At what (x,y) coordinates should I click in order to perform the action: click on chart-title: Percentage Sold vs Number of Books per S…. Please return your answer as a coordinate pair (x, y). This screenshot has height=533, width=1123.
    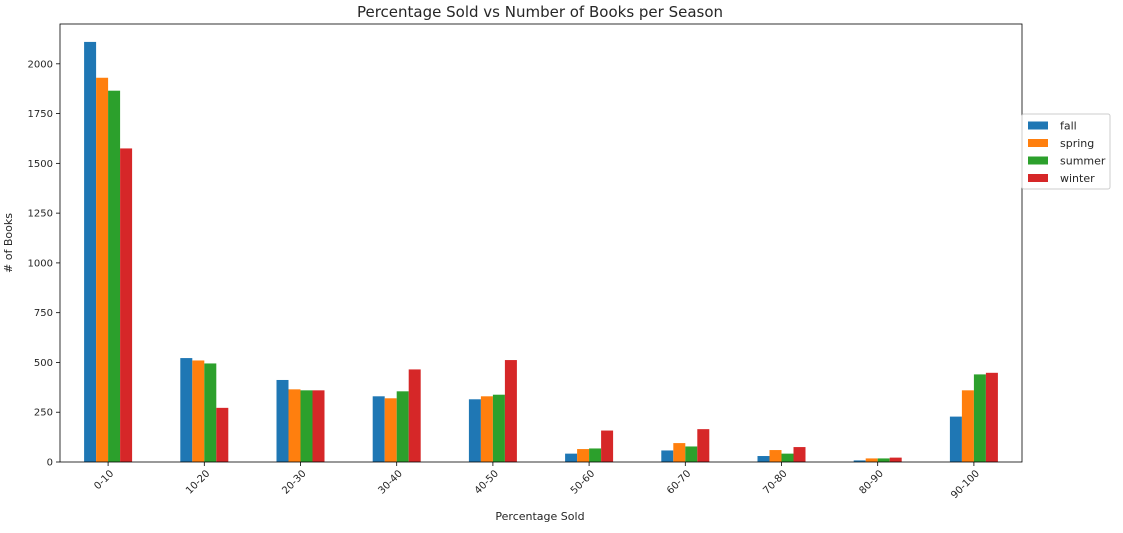
    Looking at the image, I should click on (540, 12).